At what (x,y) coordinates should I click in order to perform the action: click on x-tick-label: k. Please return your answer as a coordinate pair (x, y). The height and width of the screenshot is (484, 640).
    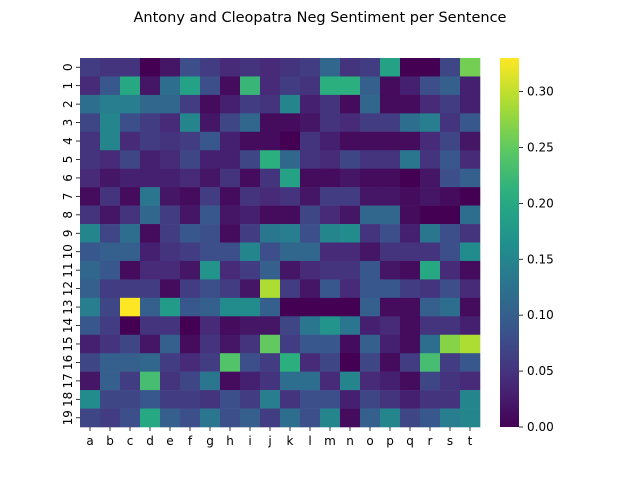
    Looking at the image, I should click on (290, 441).